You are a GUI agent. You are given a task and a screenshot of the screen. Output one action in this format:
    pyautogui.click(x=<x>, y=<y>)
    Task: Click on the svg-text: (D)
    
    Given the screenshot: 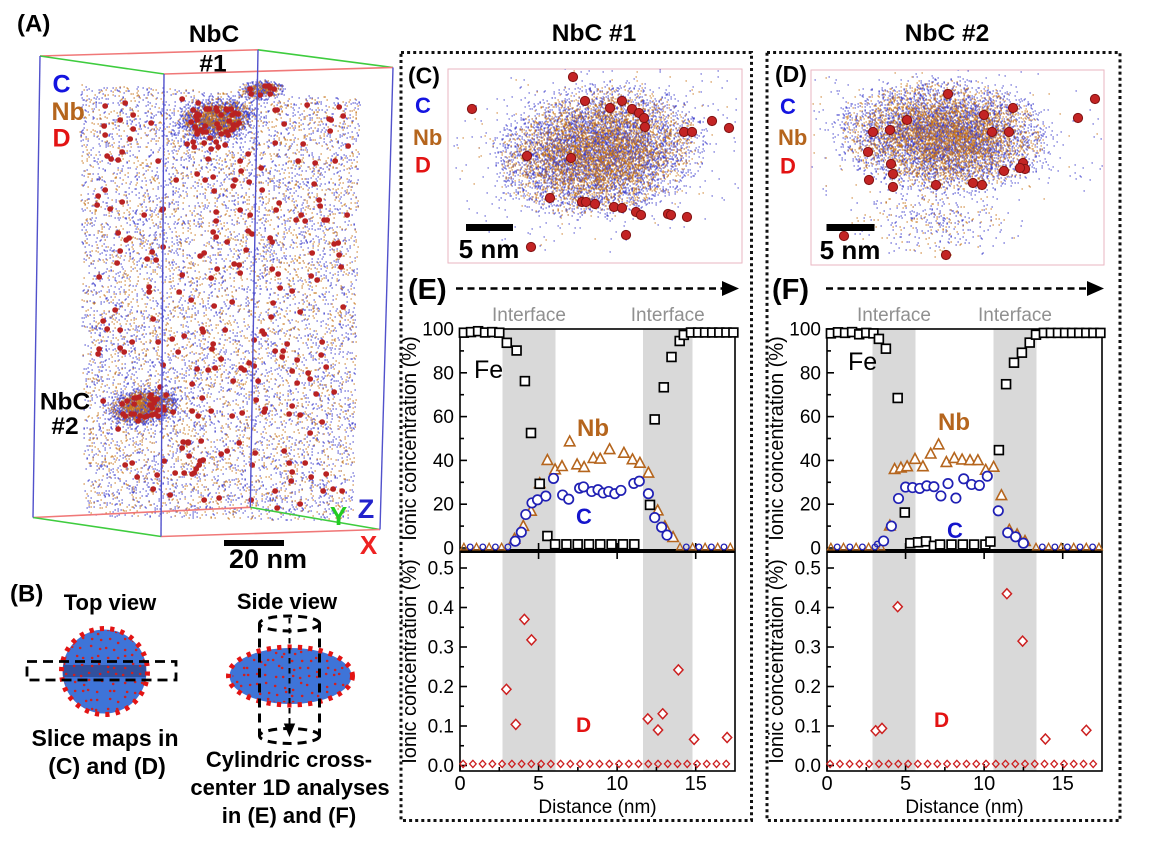 What is the action you would take?
    pyautogui.click(x=791, y=74)
    